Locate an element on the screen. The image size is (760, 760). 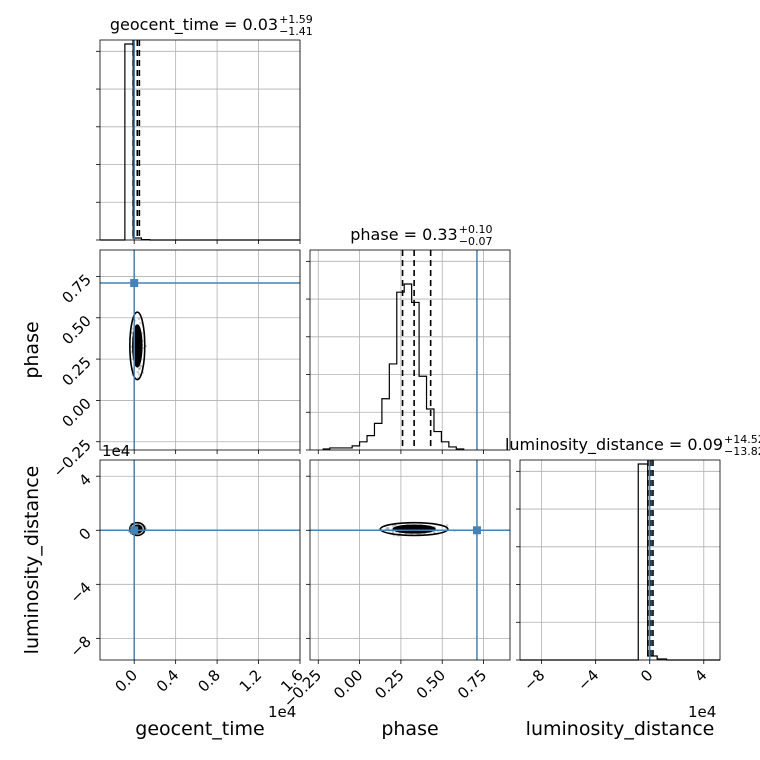
density-core-phase-luminosity_distance is located at coordinates (414, 529).